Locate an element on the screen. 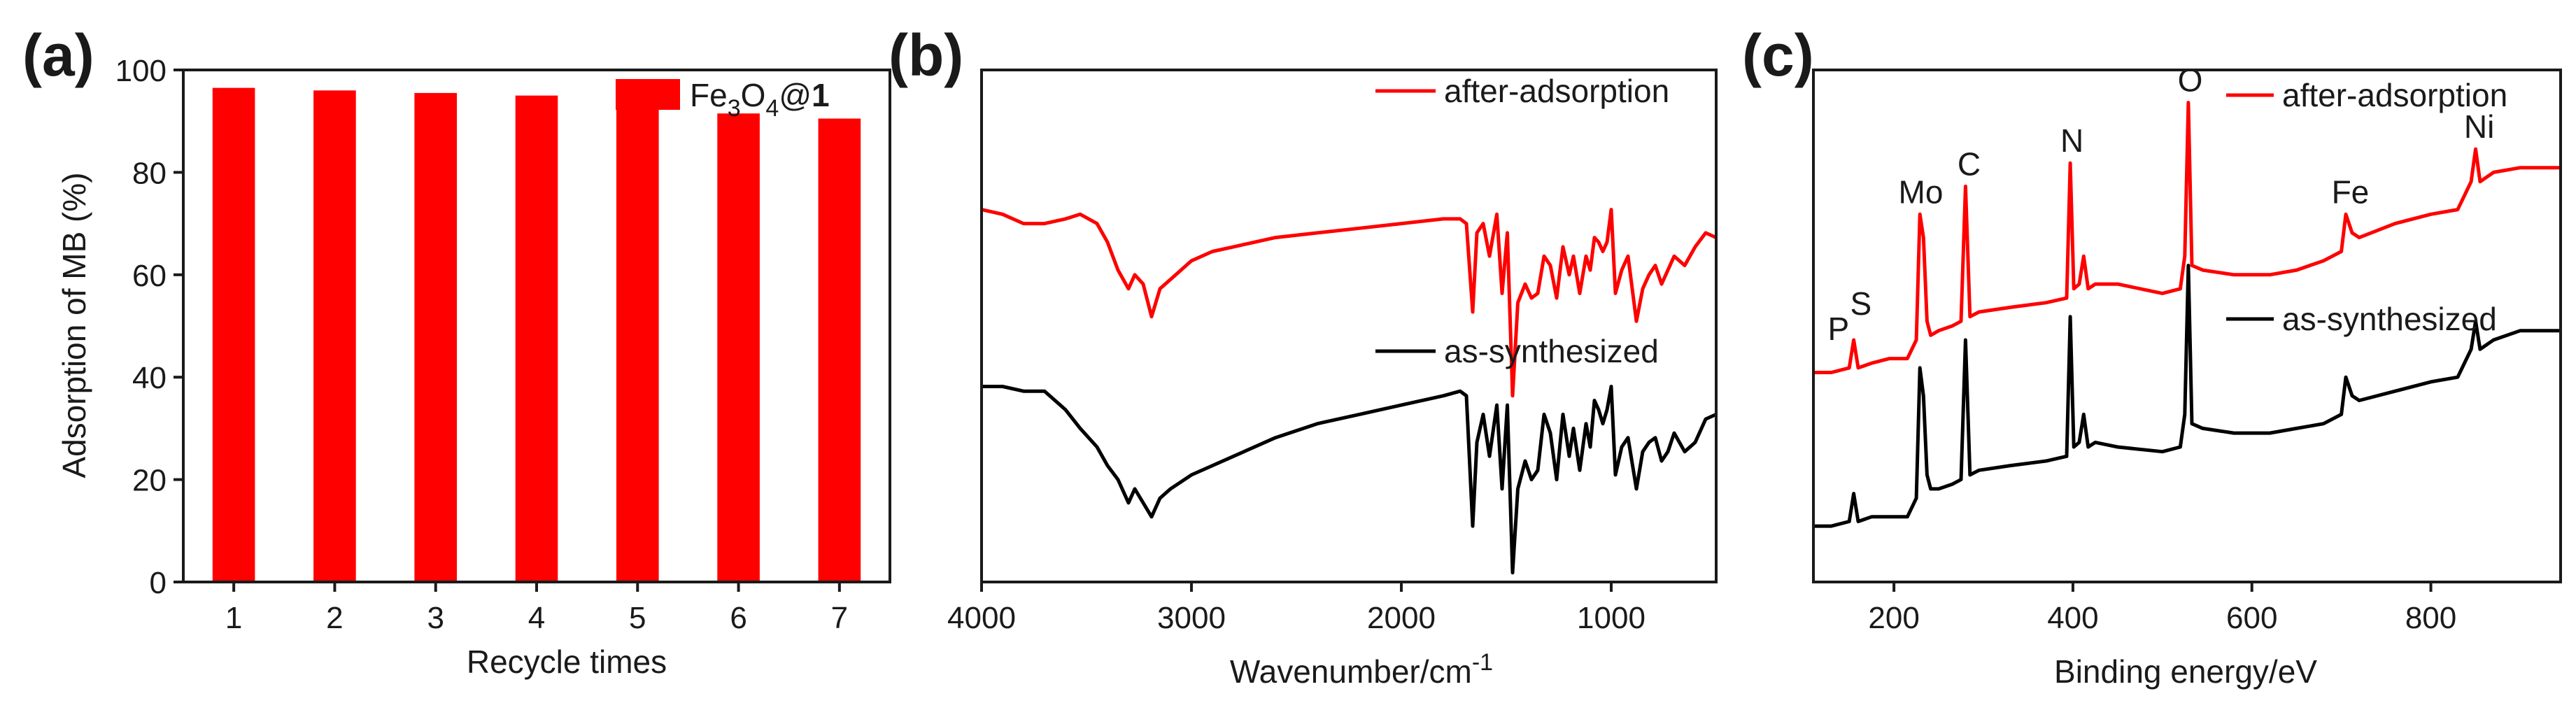  panel-a-label: (a) is located at coordinates (58, 55).